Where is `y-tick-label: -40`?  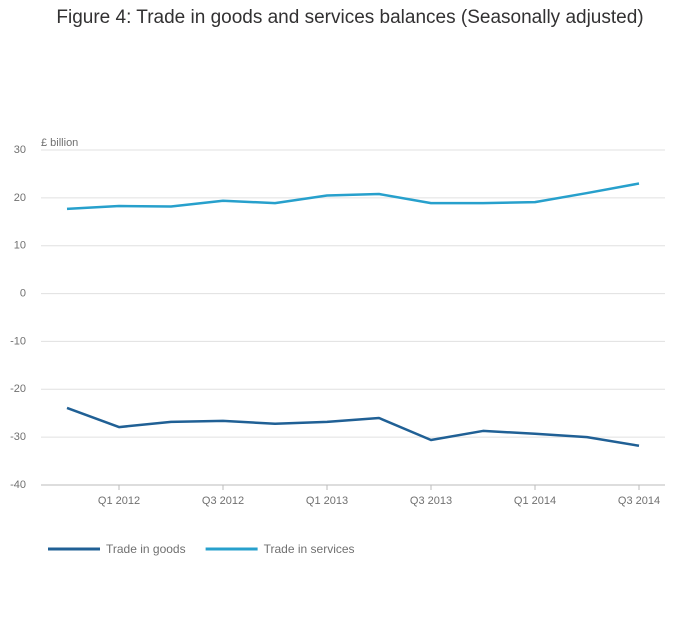 y-tick-label: -40 is located at coordinates (18, 485).